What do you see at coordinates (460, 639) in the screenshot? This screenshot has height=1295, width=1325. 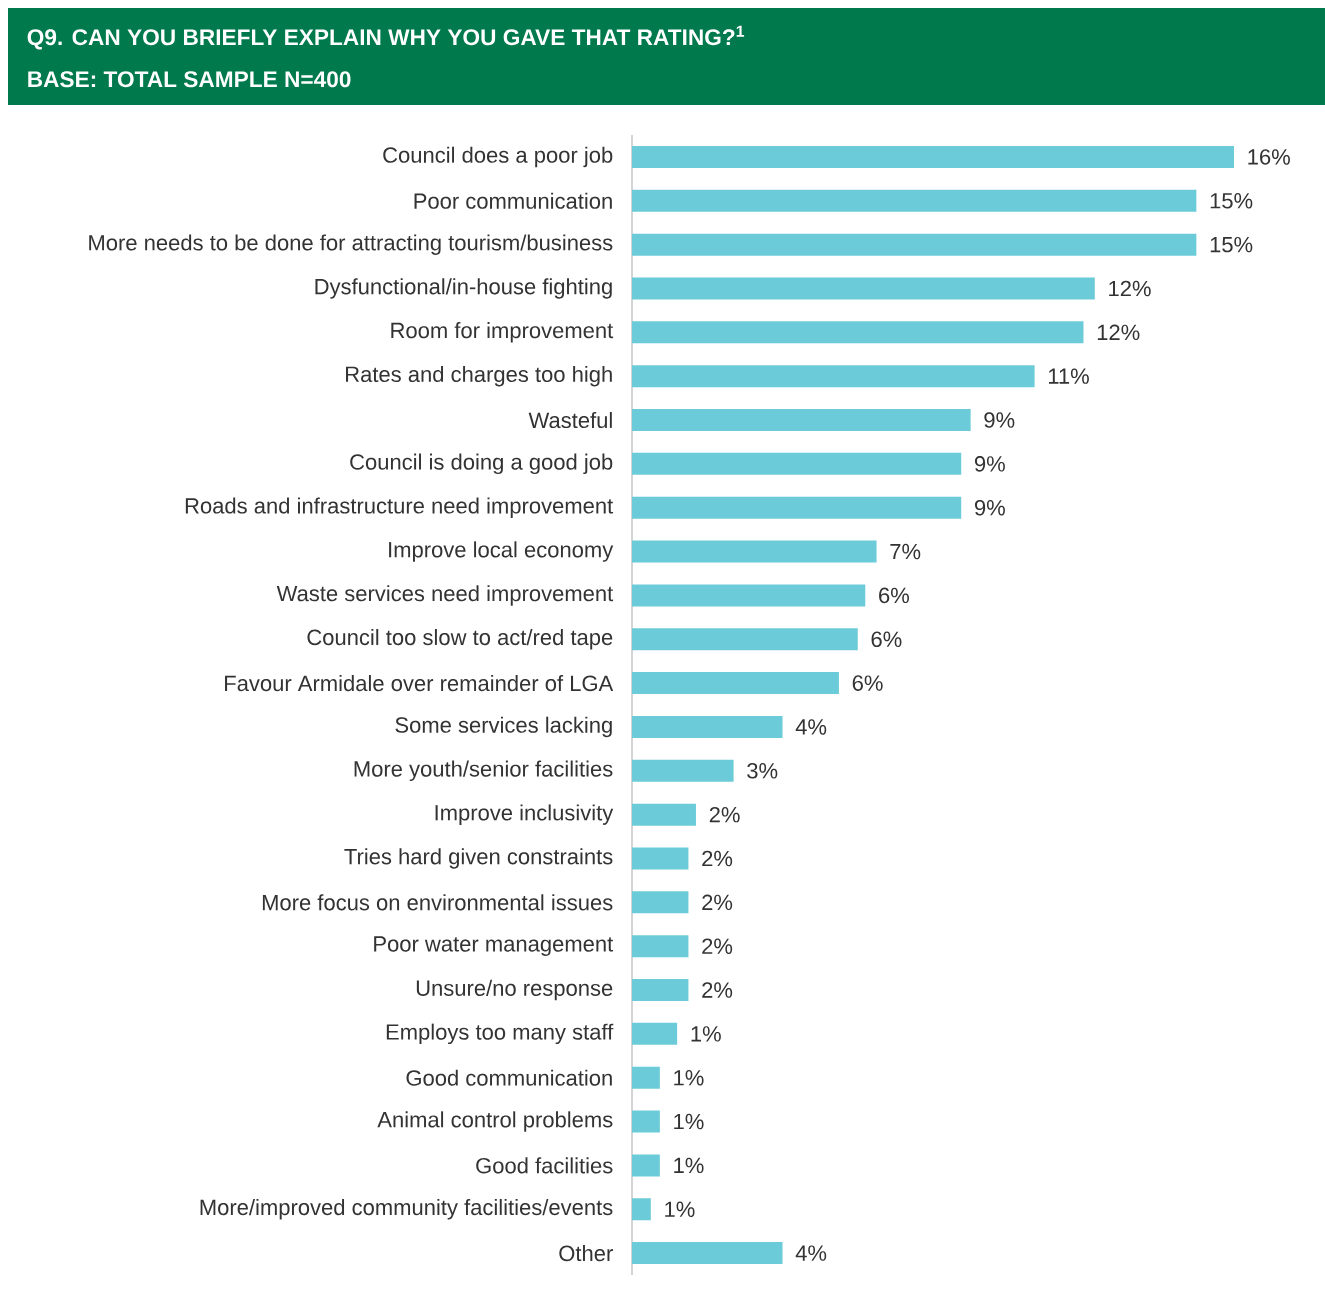 I see `y-tick-label: Council too slow to act/red tape` at bounding box center [460, 639].